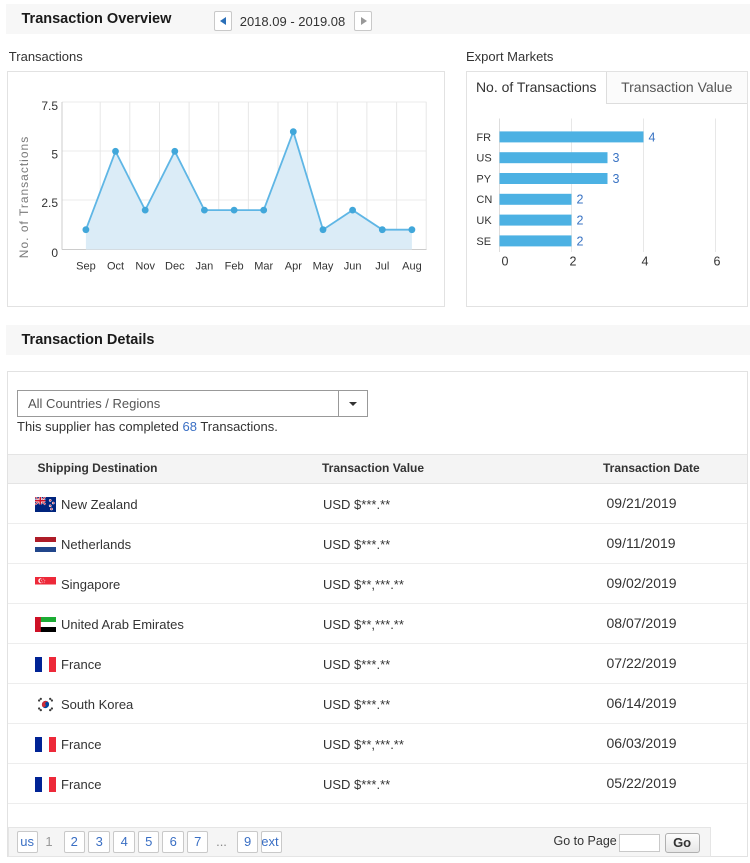  What do you see at coordinates (54, 154) in the screenshot?
I see `svg-text: 5` at bounding box center [54, 154].